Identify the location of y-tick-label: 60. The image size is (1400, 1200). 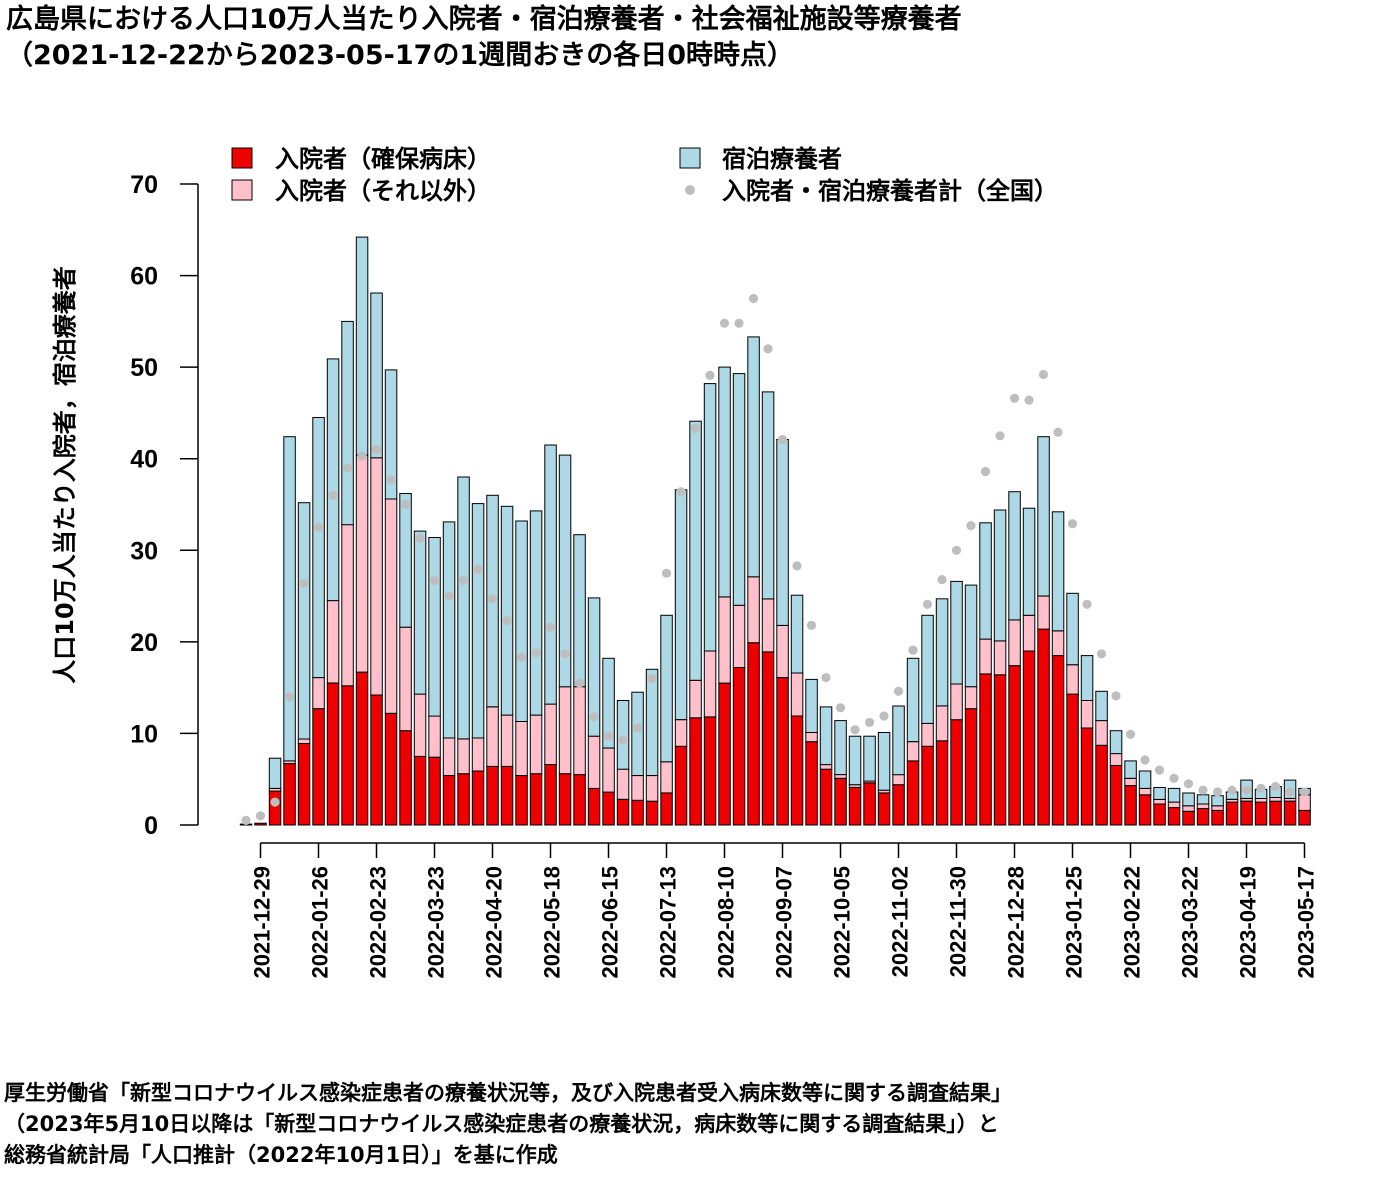
(144, 277).